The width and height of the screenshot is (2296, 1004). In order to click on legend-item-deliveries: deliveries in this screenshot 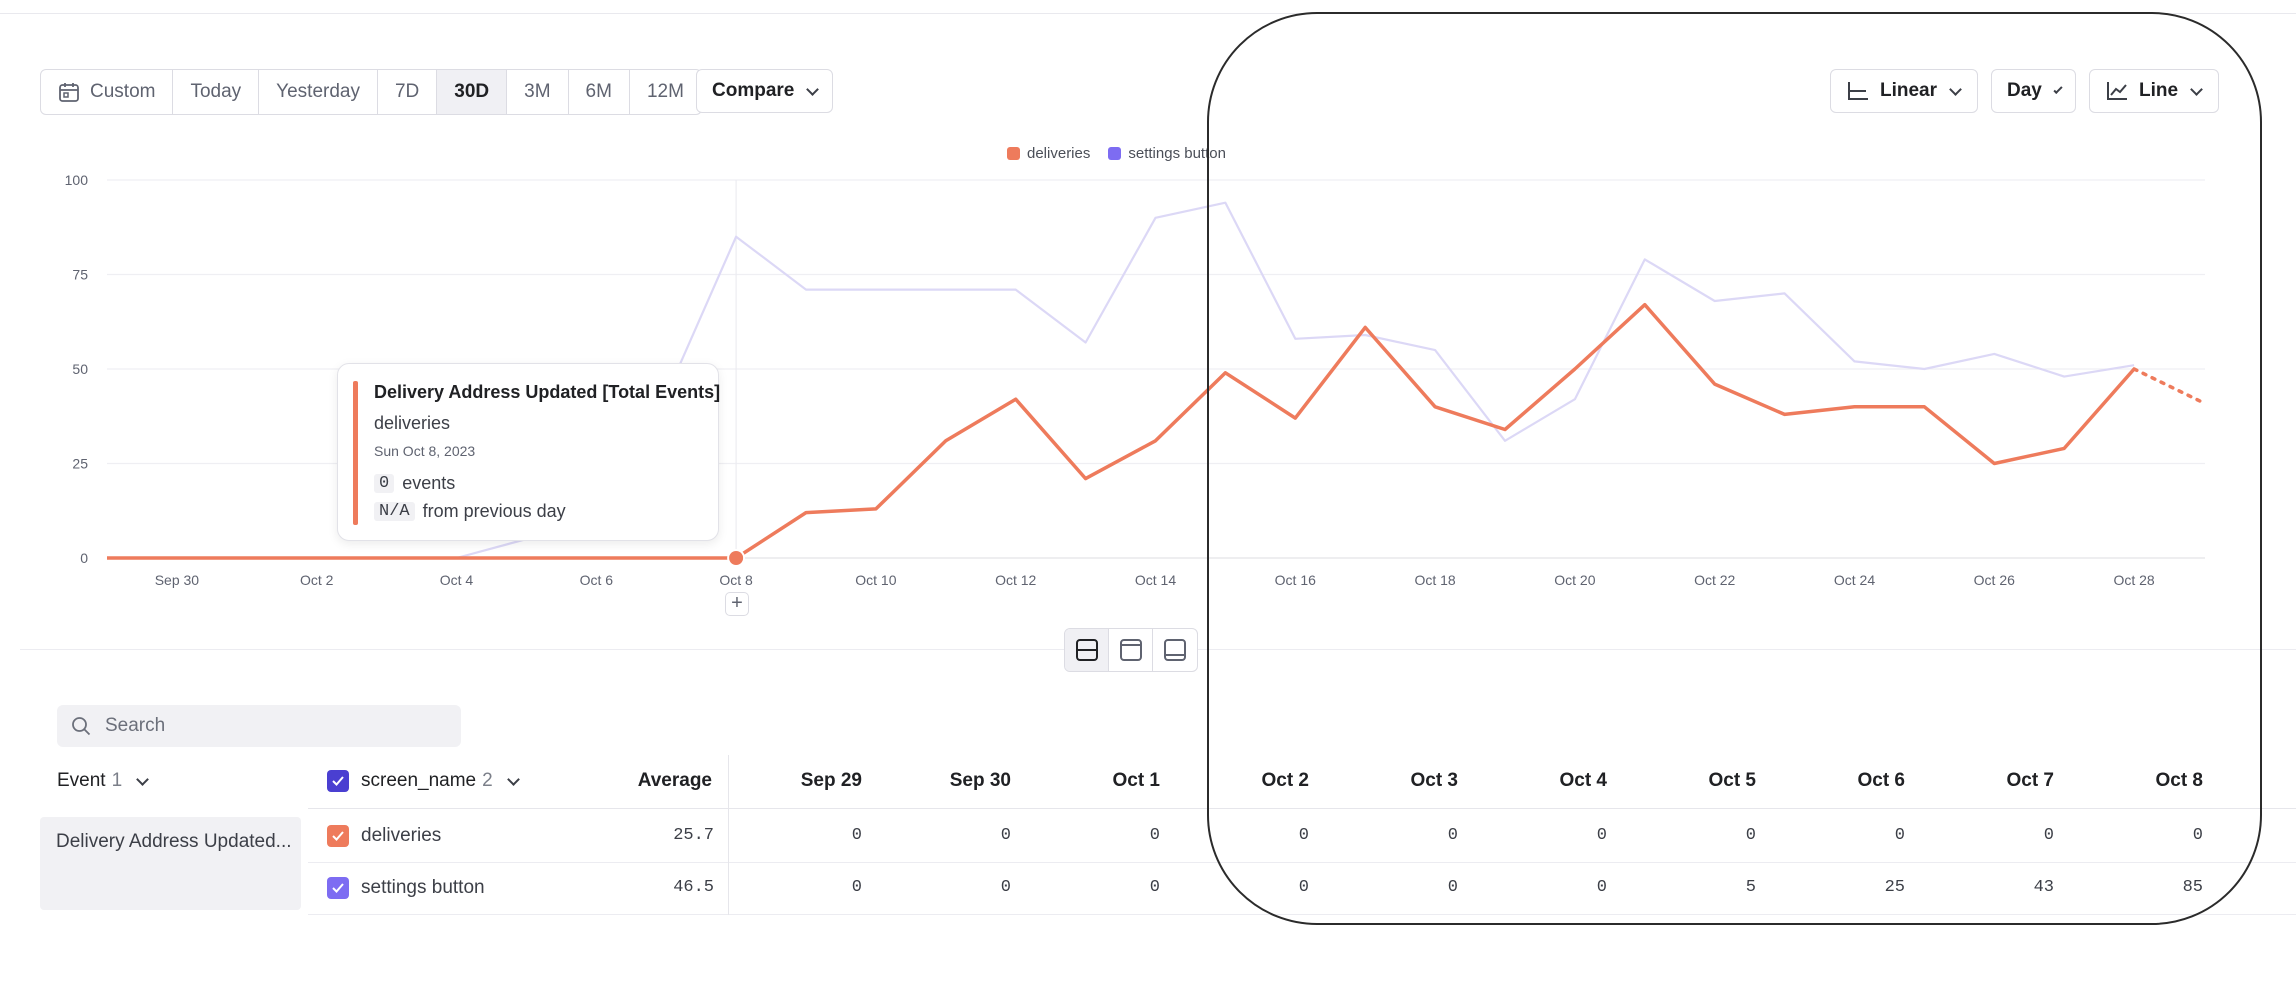, I will do `click(1048, 153)`.